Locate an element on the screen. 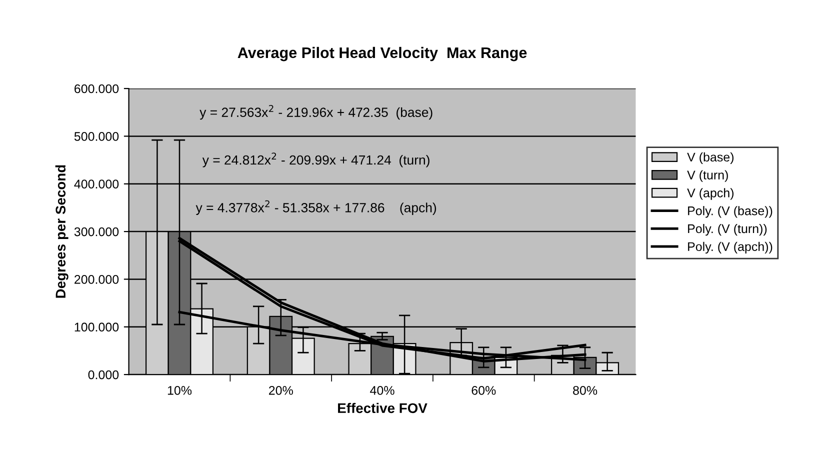 This screenshot has height=454, width=831. legend-label: Poly. (V (base)) is located at coordinates (730, 212).